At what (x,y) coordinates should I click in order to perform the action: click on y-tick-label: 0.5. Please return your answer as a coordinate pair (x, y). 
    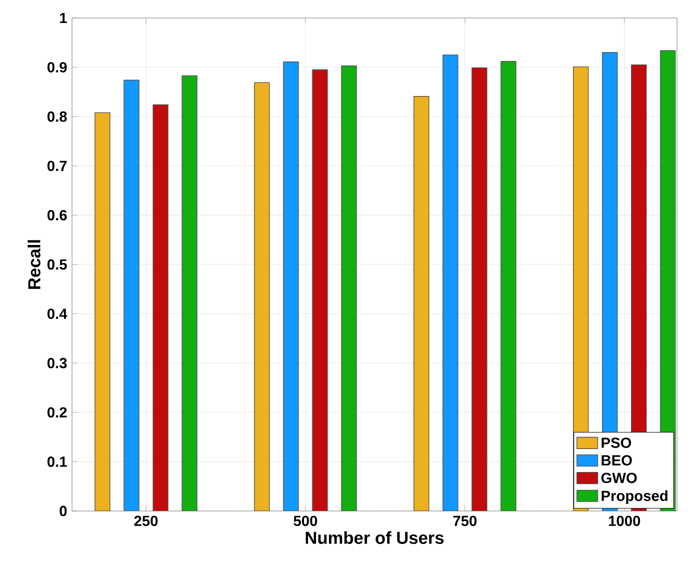
    Looking at the image, I should click on (57, 264).